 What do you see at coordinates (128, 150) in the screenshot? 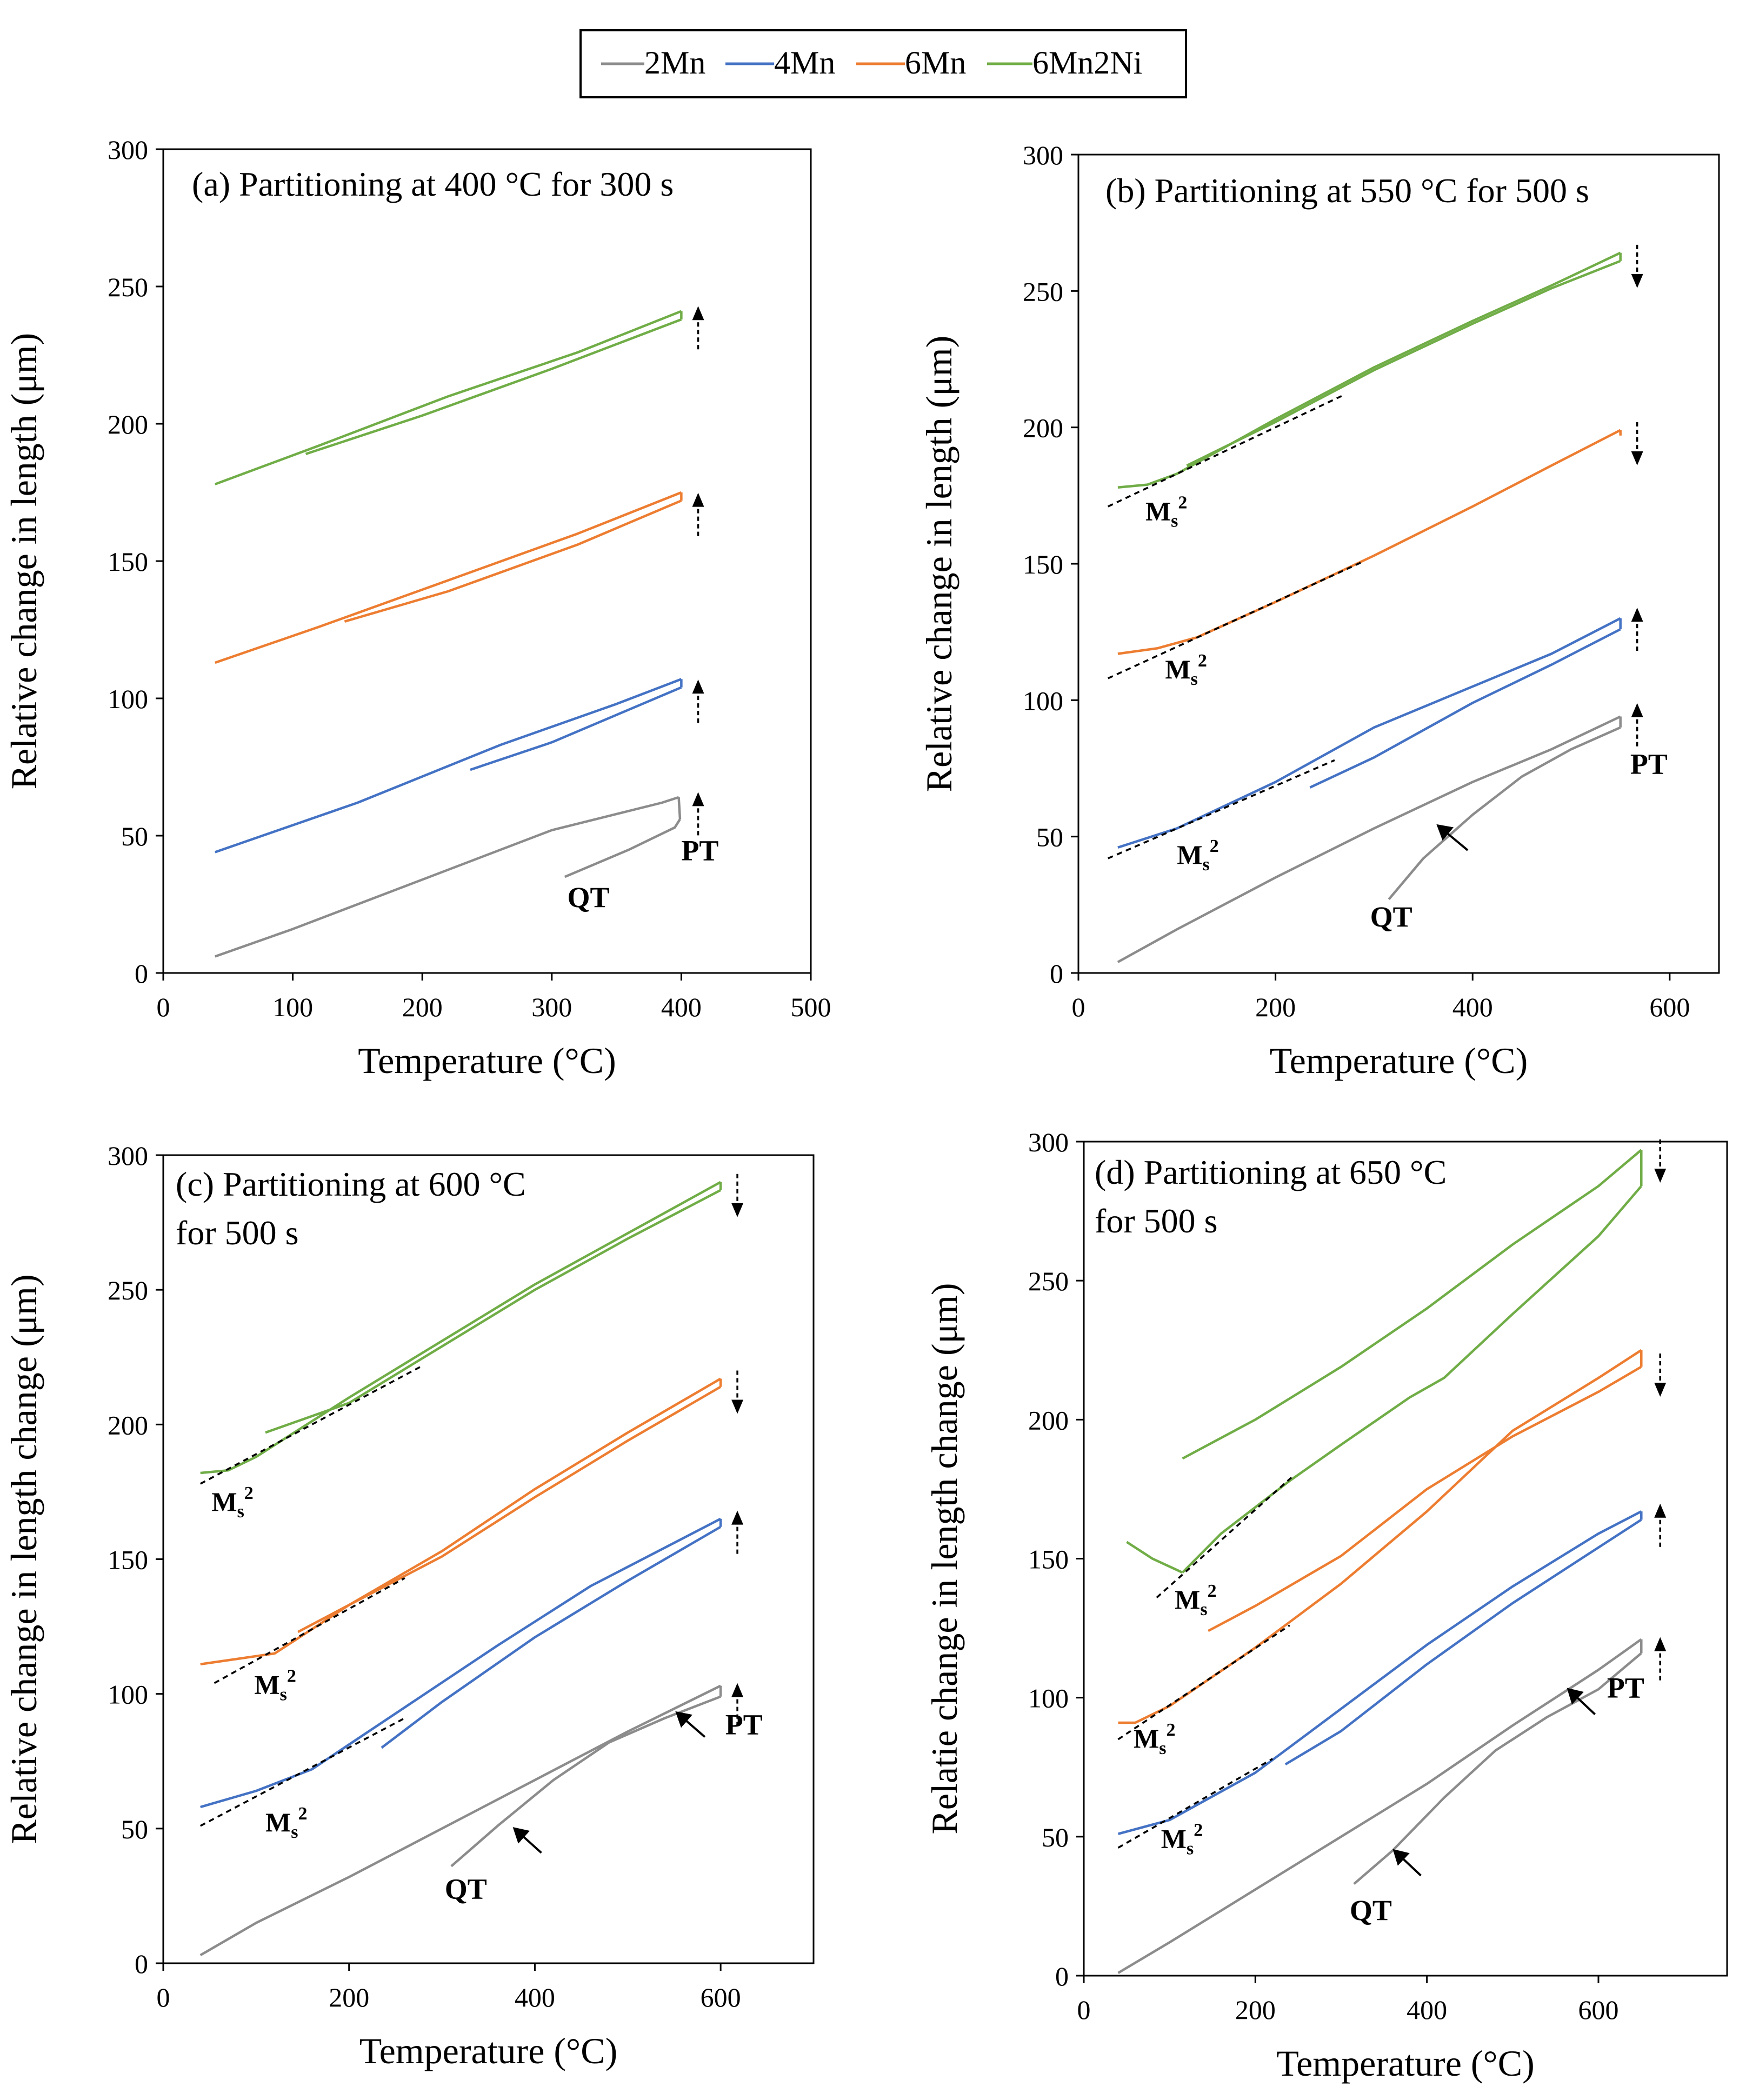
I see `y-tick-label: 300` at bounding box center [128, 150].